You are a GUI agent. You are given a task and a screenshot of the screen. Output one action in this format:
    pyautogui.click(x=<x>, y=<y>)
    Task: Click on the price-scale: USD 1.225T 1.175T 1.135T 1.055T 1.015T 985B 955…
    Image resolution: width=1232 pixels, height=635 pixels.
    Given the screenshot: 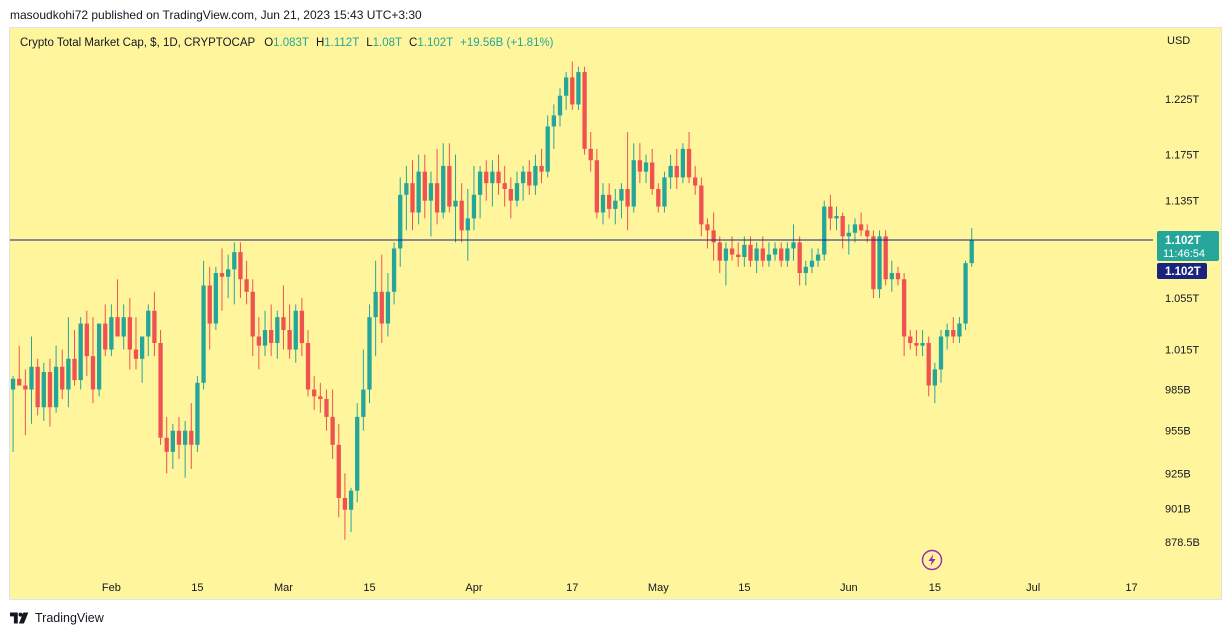 What is the action you would take?
    pyautogui.click(x=1188, y=292)
    